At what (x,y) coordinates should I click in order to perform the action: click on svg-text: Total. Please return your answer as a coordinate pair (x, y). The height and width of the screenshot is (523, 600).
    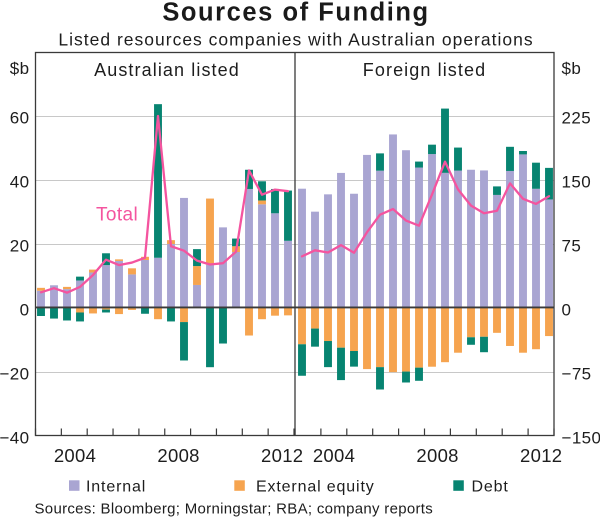
    Looking at the image, I should click on (117, 215).